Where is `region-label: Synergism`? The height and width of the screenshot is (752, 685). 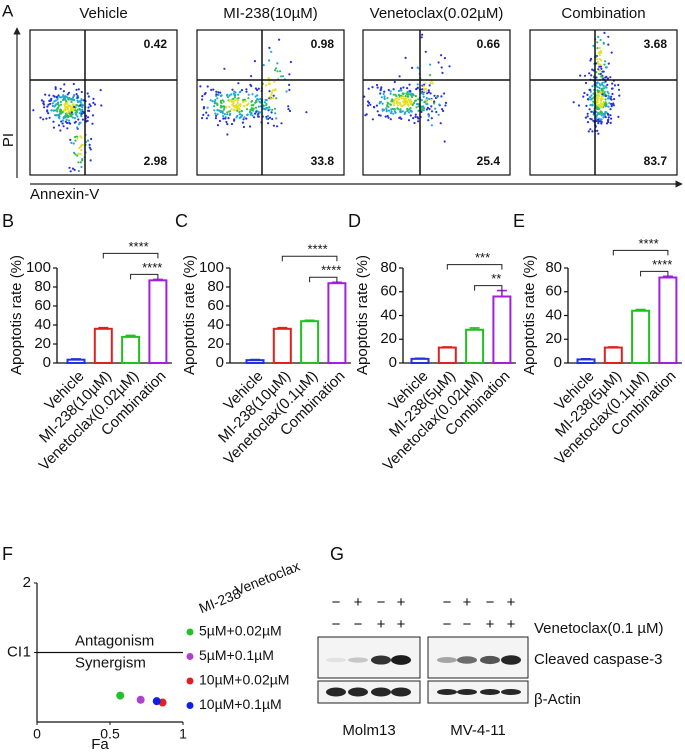 region-label: Synergism is located at coordinates (110, 662).